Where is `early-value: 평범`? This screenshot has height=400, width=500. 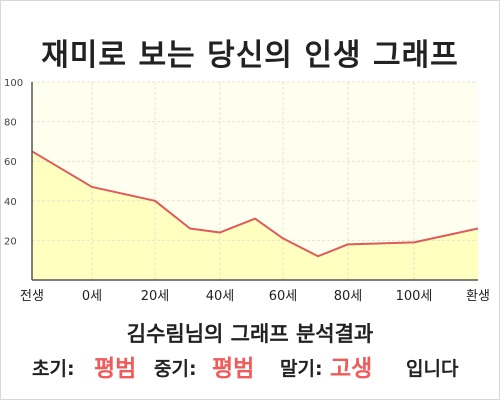
early-value: 평범 is located at coordinates (115, 369).